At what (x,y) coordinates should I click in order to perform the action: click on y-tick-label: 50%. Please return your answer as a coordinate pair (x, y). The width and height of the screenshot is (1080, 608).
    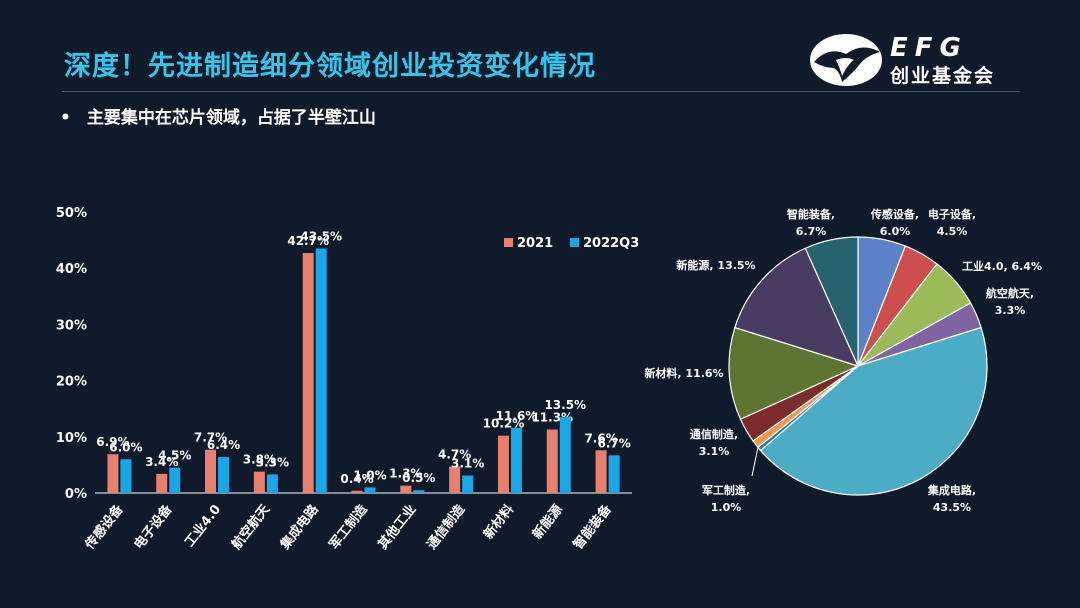
    Looking at the image, I should click on (71, 213).